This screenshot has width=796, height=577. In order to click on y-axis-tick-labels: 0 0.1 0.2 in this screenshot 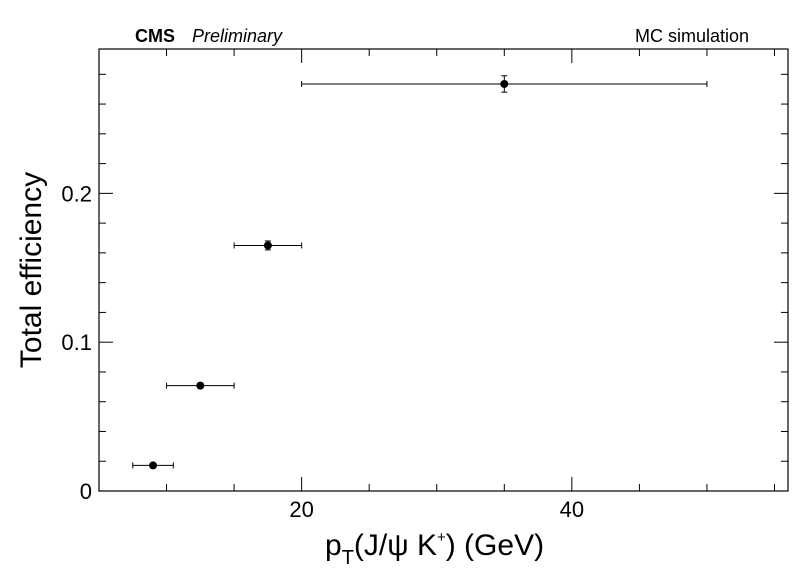, I will do `click(76, 342)`.